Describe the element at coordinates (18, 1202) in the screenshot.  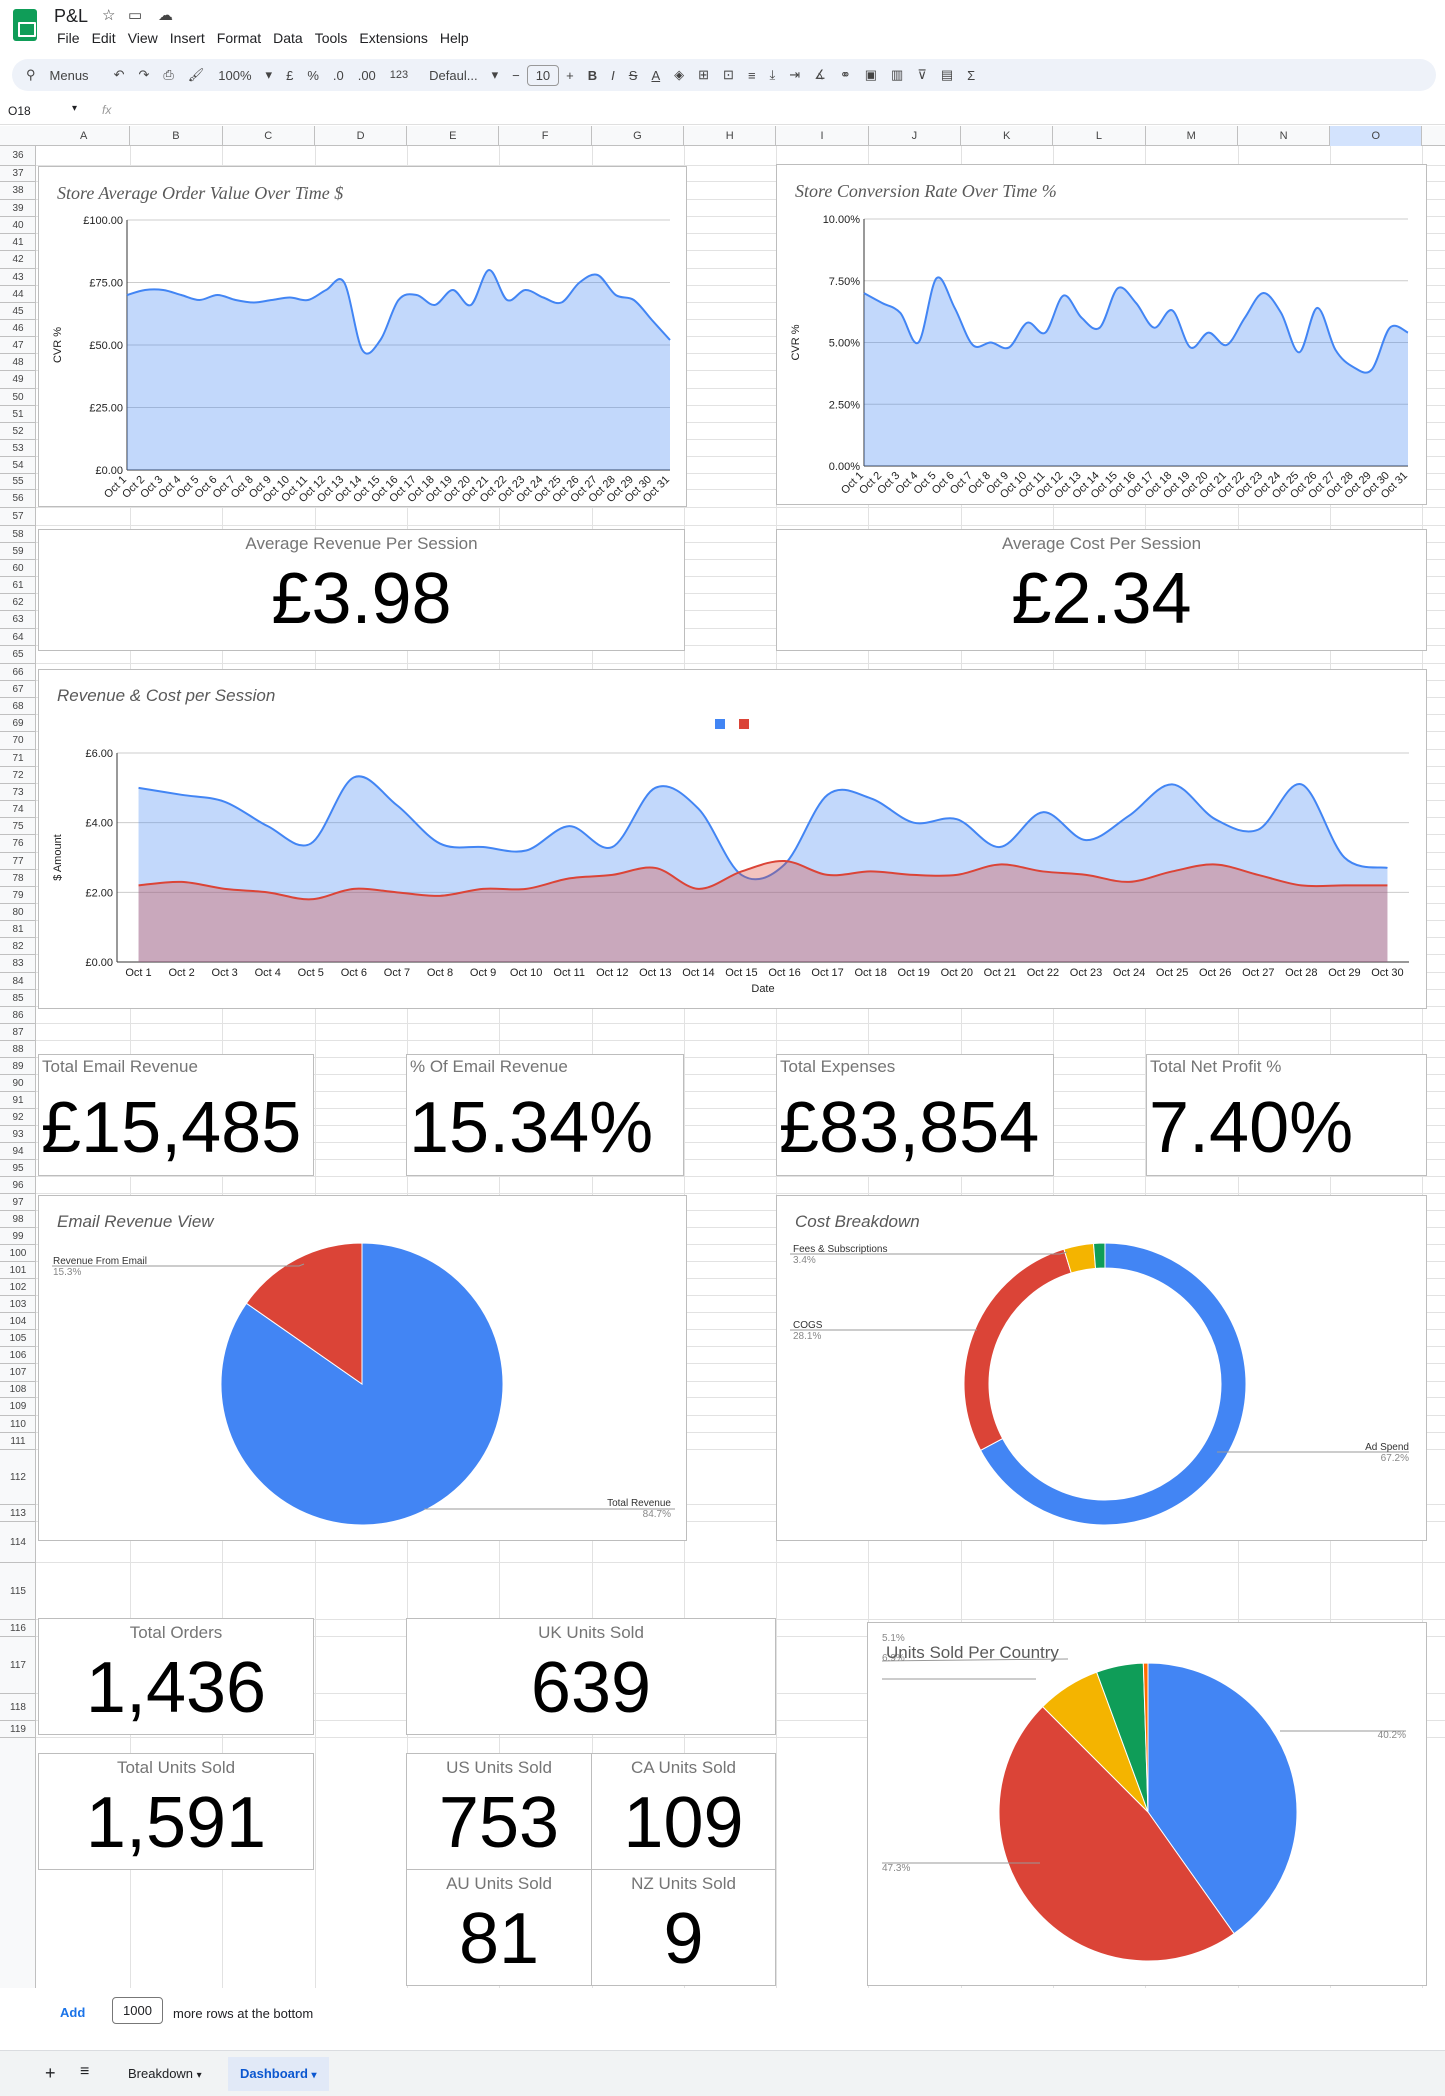
I see `row-header: 97` at that location.